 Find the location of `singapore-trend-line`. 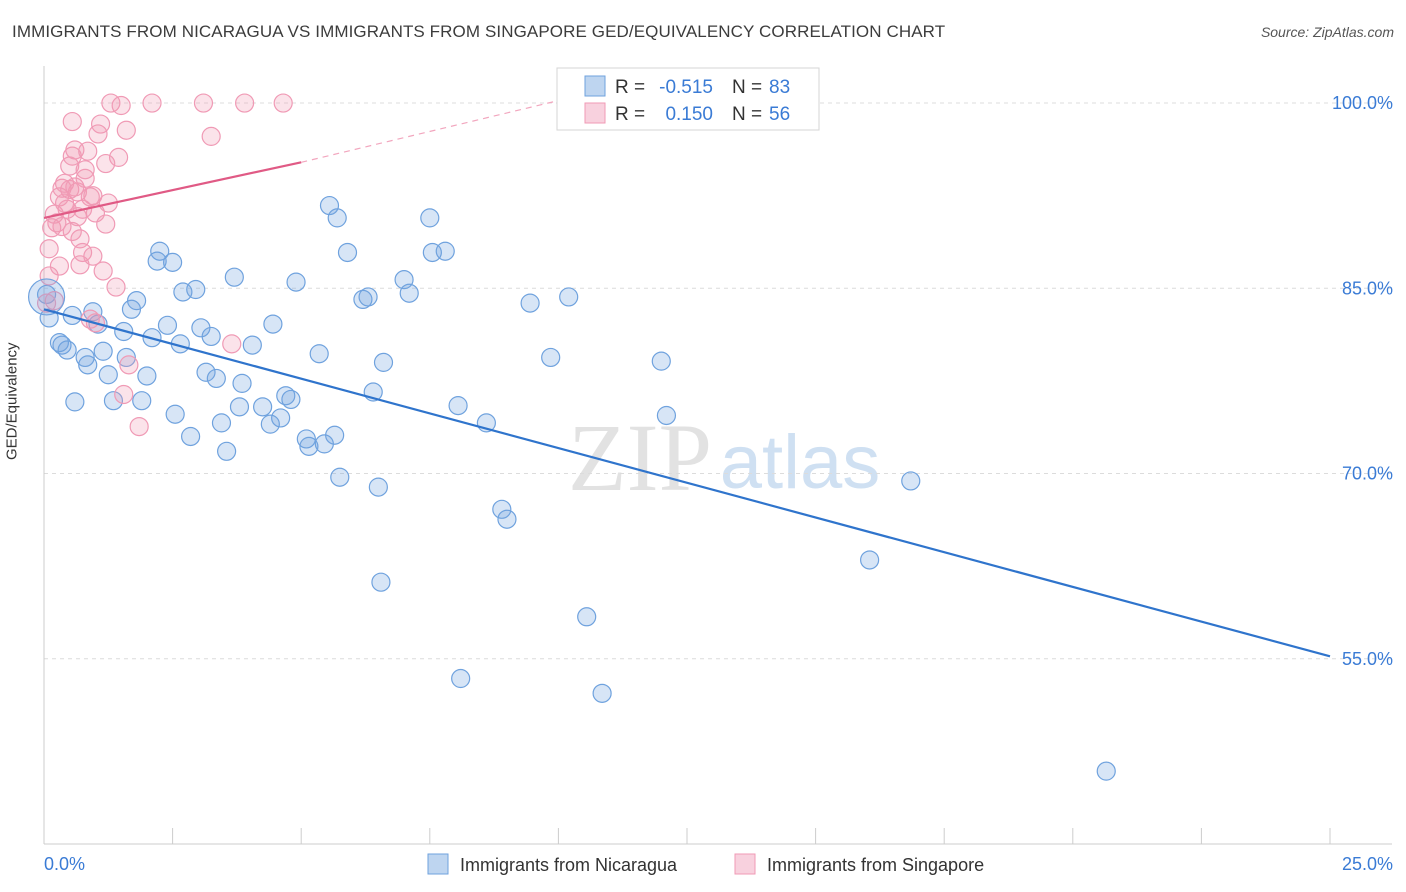

singapore-trend-line is located at coordinates (172, 190).